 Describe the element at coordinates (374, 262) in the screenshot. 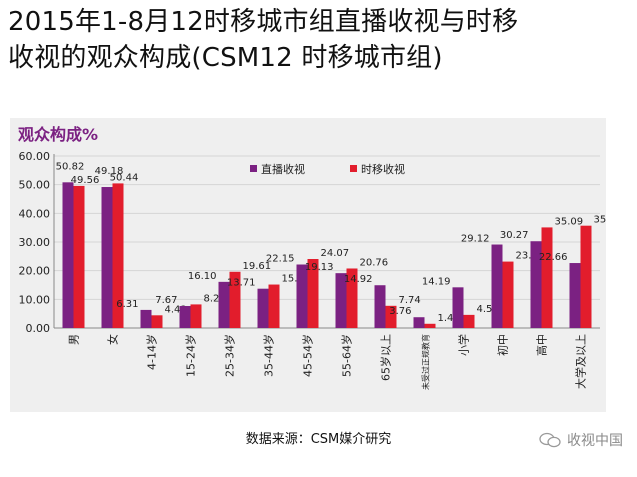

I see `data-label: 20.76` at that location.